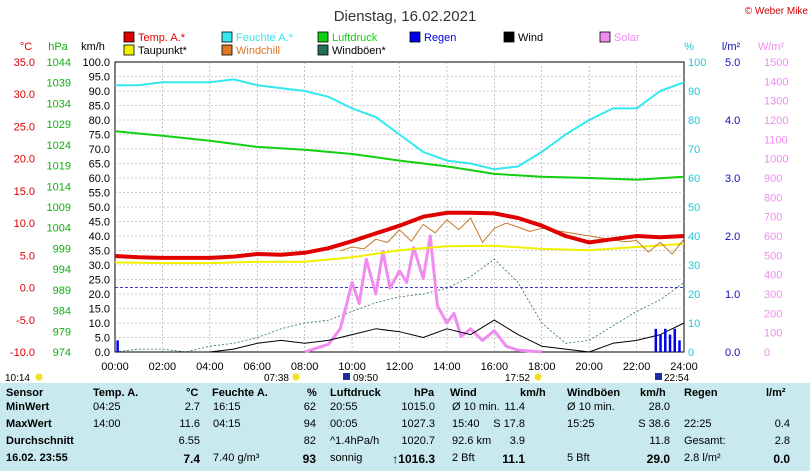 Image resolution: width=810 pixels, height=471 pixels. Describe the element at coordinates (107, 424) in the screenshot. I see `stats-temp-time: 14:00` at that location.